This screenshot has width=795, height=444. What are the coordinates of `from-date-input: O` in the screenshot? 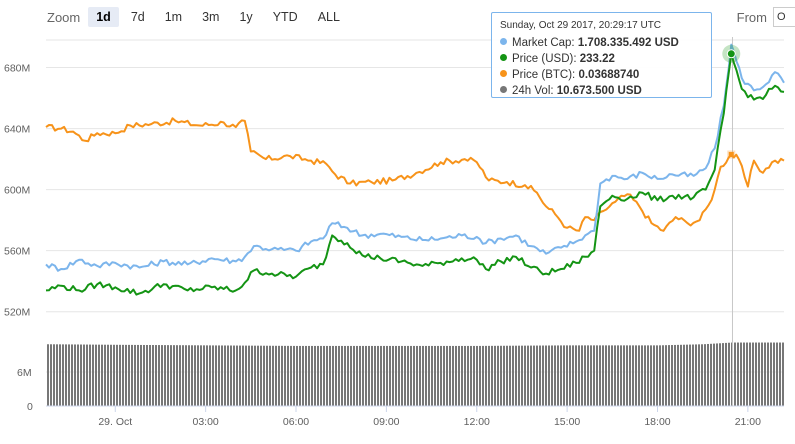 It's located at (784, 17).